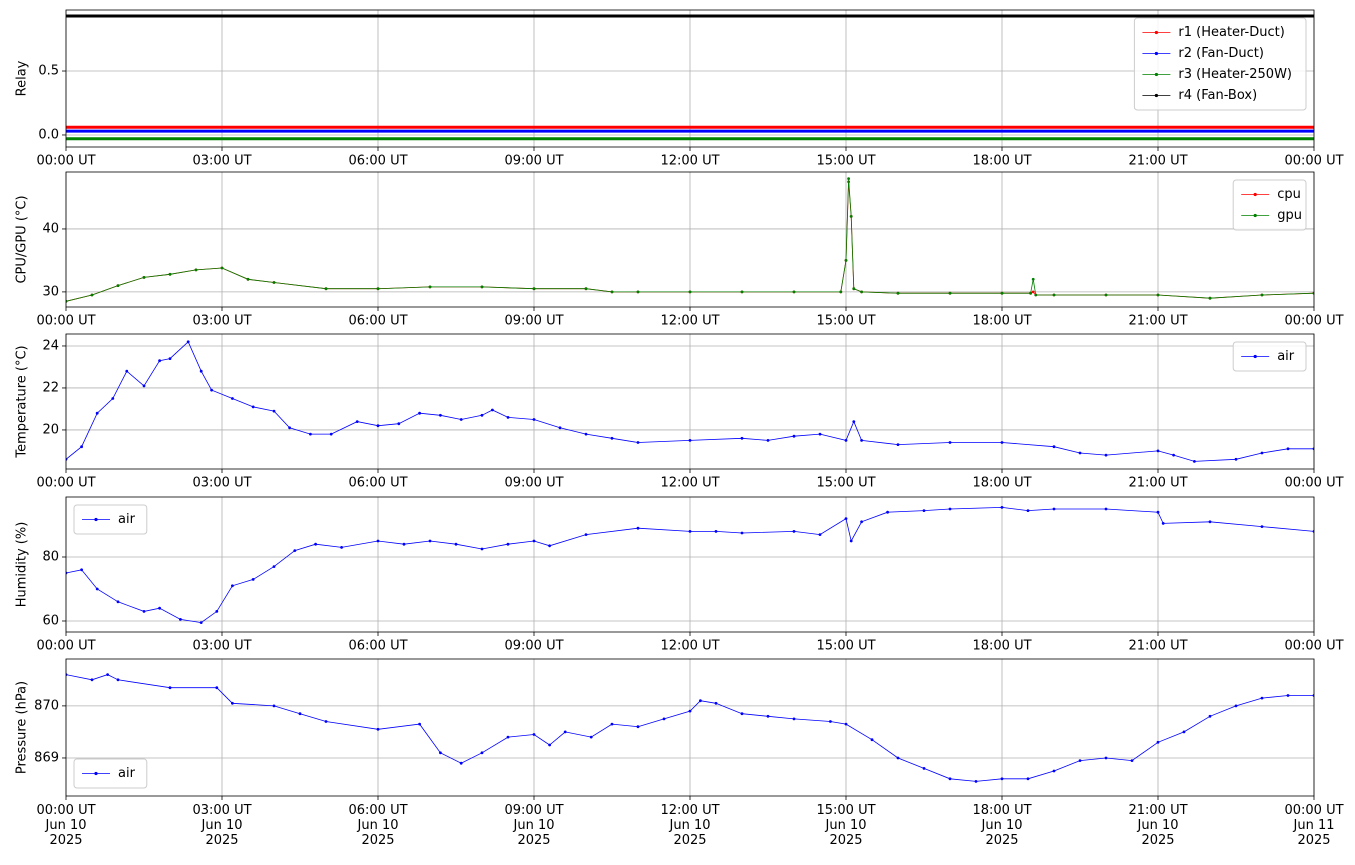 Image resolution: width=1355 pixels, height=865 pixels. I want to click on x-tick-label: 12:00 UT Jun 10 2025, so click(689, 825).